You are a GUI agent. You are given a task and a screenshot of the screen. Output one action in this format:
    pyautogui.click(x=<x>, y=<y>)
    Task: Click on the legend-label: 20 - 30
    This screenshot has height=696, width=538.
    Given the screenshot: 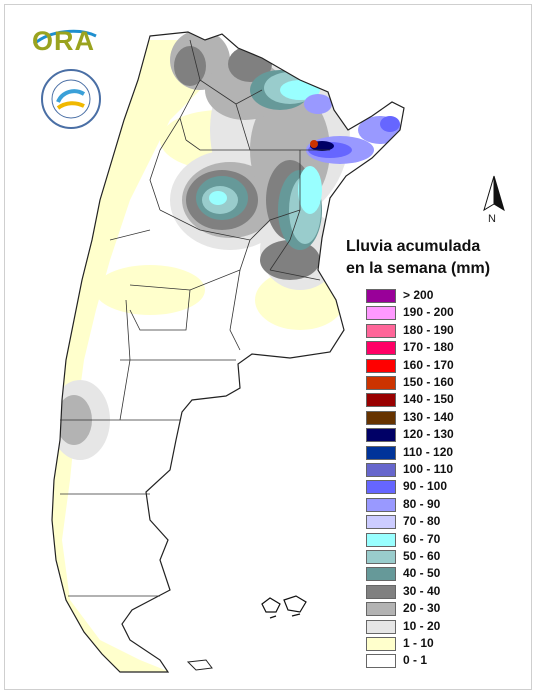 What is the action you would take?
    pyautogui.click(x=422, y=608)
    